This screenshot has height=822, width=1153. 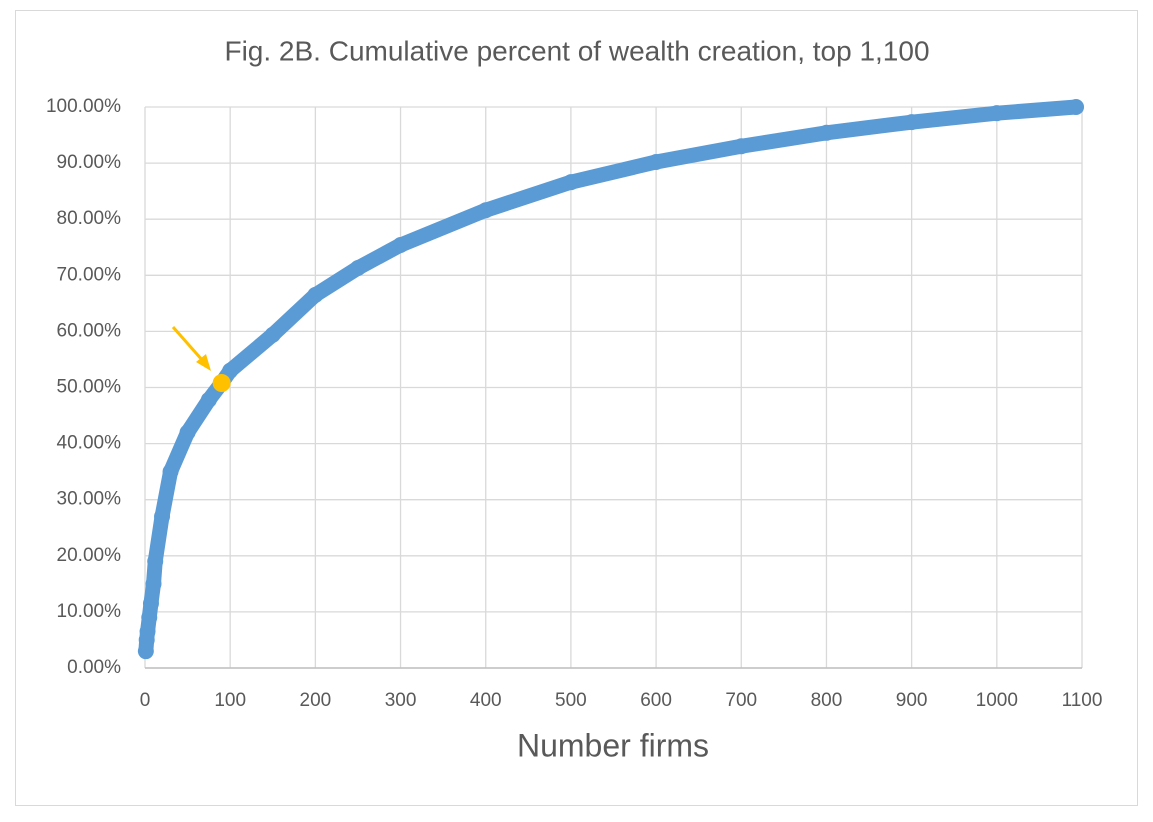 What do you see at coordinates (89, 274) in the screenshot?
I see `y-tick-label: 70.00%` at bounding box center [89, 274].